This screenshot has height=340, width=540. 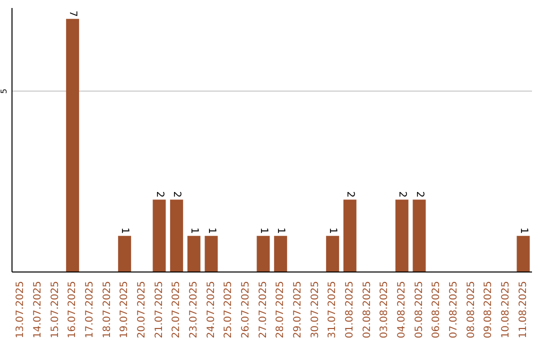 I want to click on x-tick-label: 29.07.2025, so click(x=298, y=309).